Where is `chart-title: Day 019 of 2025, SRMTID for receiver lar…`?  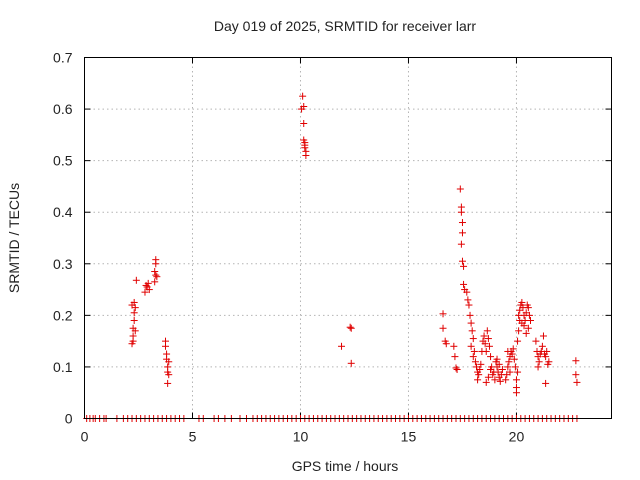
chart-title: Day 019 of 2025, SRMTID for receiver lar… is located at coordinates (345, 26).